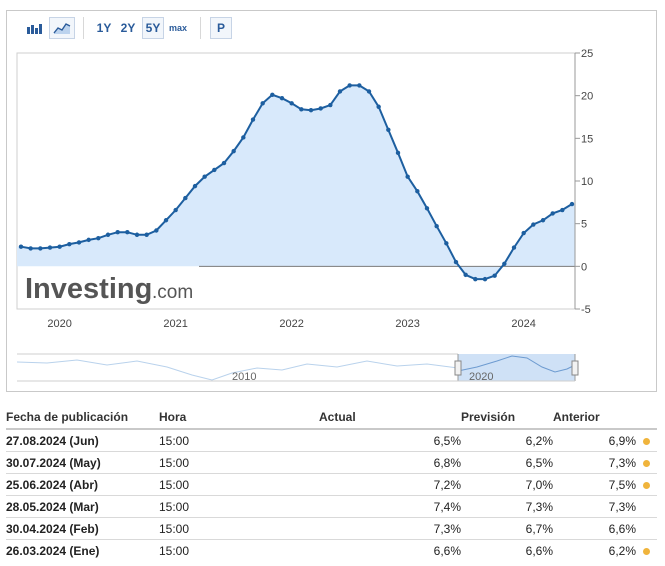  Describe the element at coordinates (239, 418) in the screenshot. I see `header-time: Hora` at that location.